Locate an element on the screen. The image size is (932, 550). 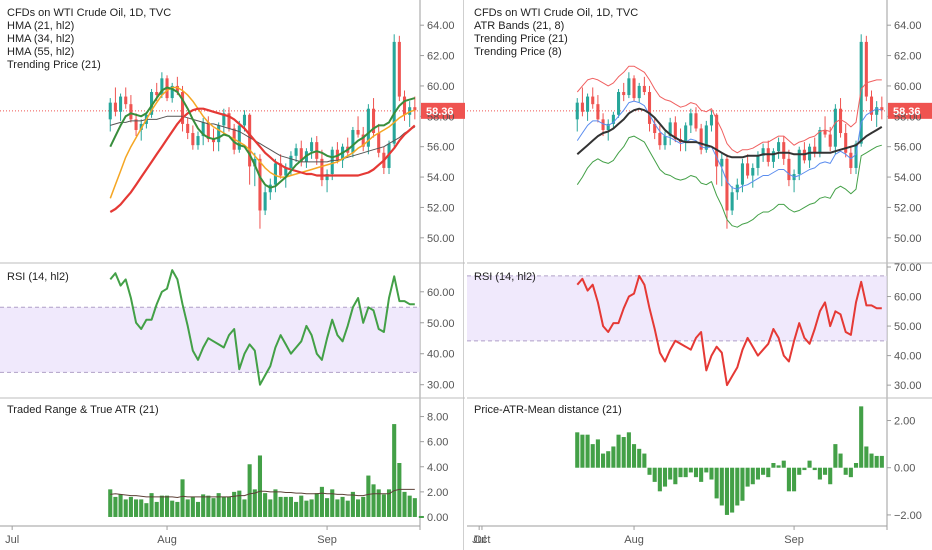
rsi-axis-label: 40.00 is located at coordinates (441, 355).